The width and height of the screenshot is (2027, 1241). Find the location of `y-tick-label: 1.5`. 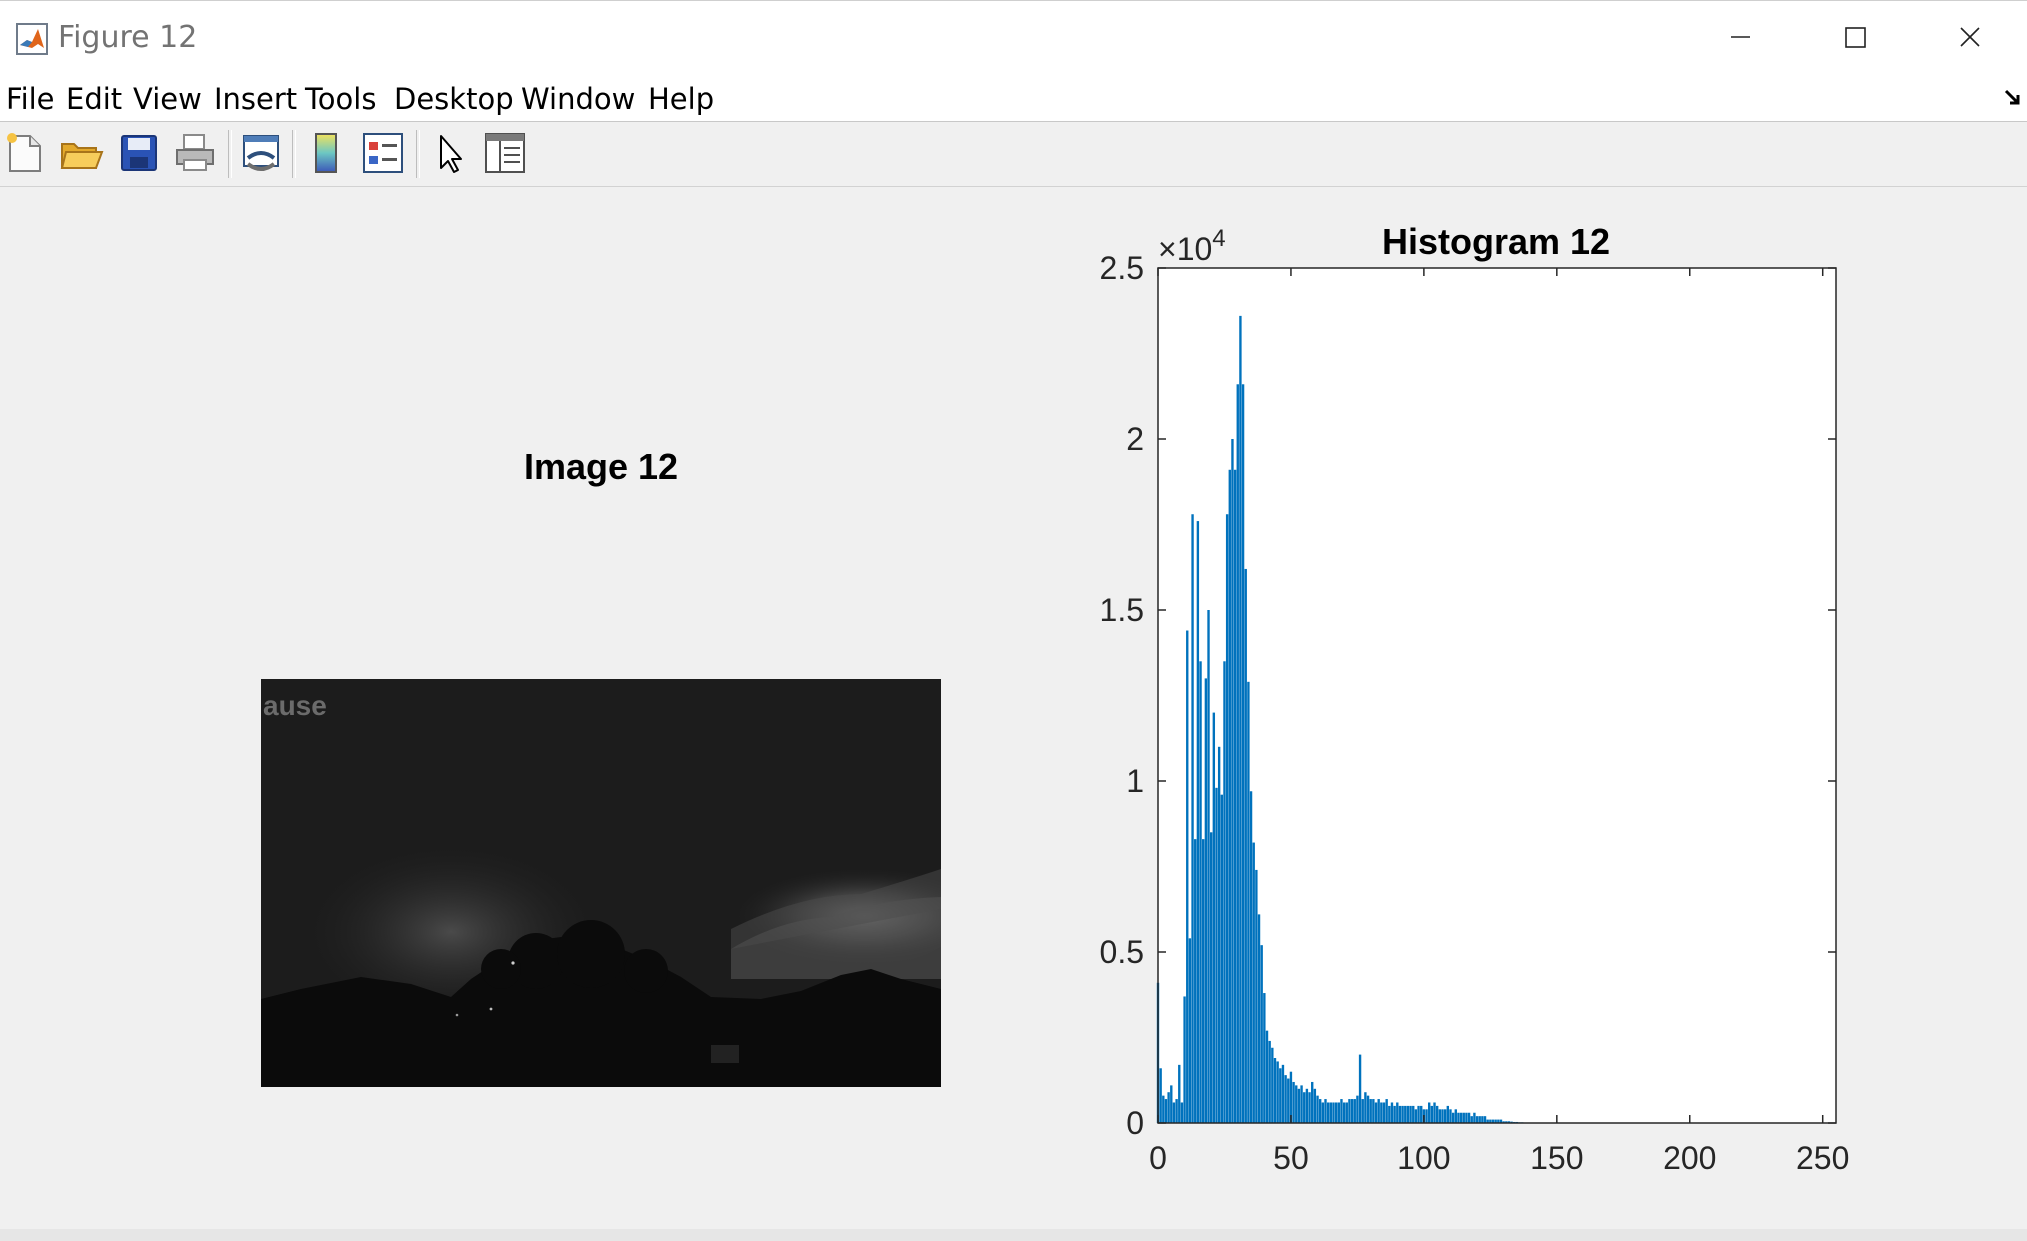

y-tick-label: 1.5 is located at coordinates (1122, 610).